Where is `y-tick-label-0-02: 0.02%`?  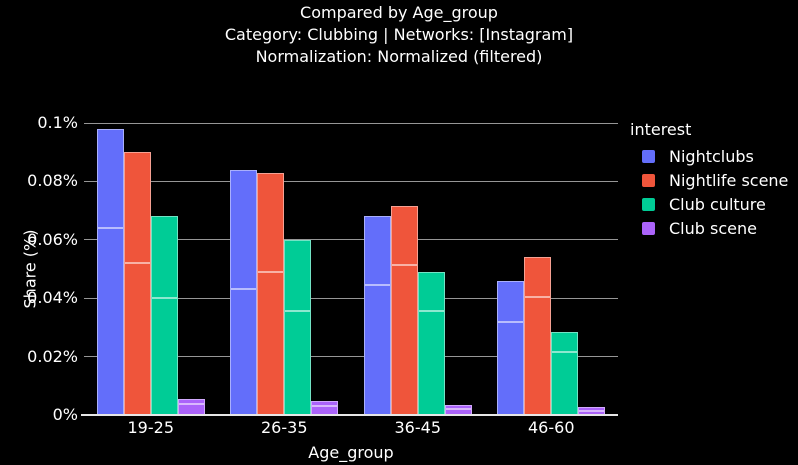
y-tick-label-0-02: 0.02% is located at coordinates (52, 356).